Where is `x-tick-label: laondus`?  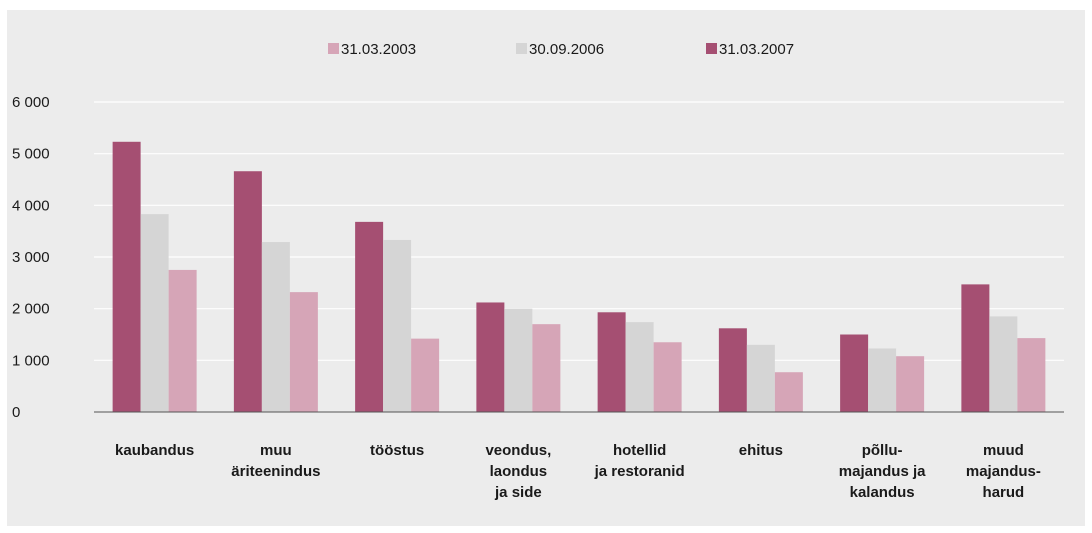 x-tick-label: laondus is located at coordinates (519, 471).